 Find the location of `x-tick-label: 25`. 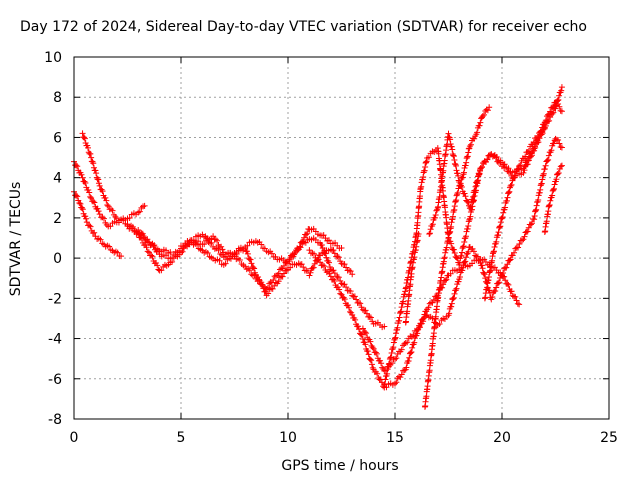

x-tick-label: 25 is located at coordinates (609, 438).